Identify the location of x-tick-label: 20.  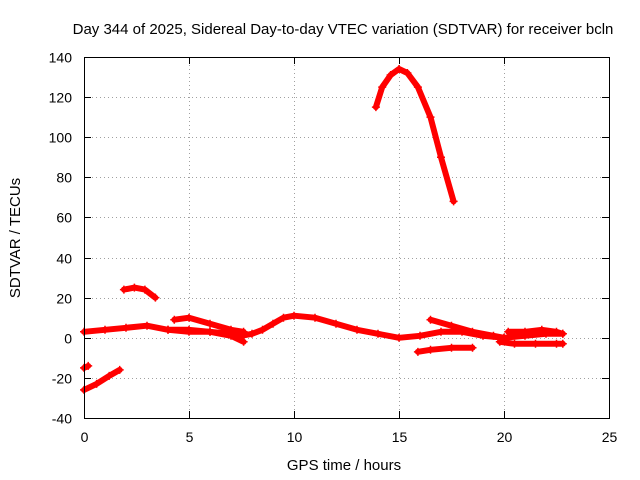
(505, 437).